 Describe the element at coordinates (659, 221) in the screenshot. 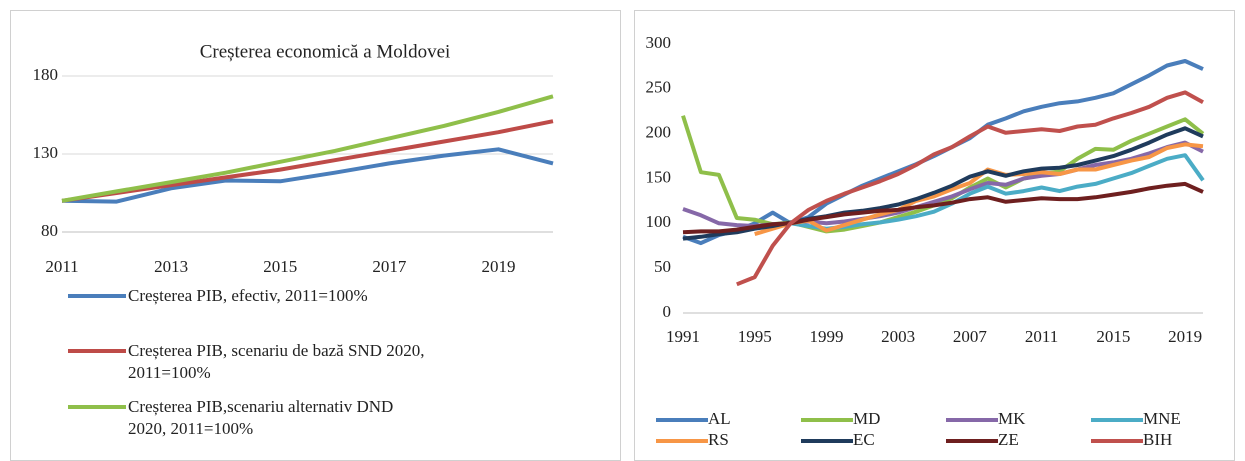

I see `y-tick-label: 100` at that location.